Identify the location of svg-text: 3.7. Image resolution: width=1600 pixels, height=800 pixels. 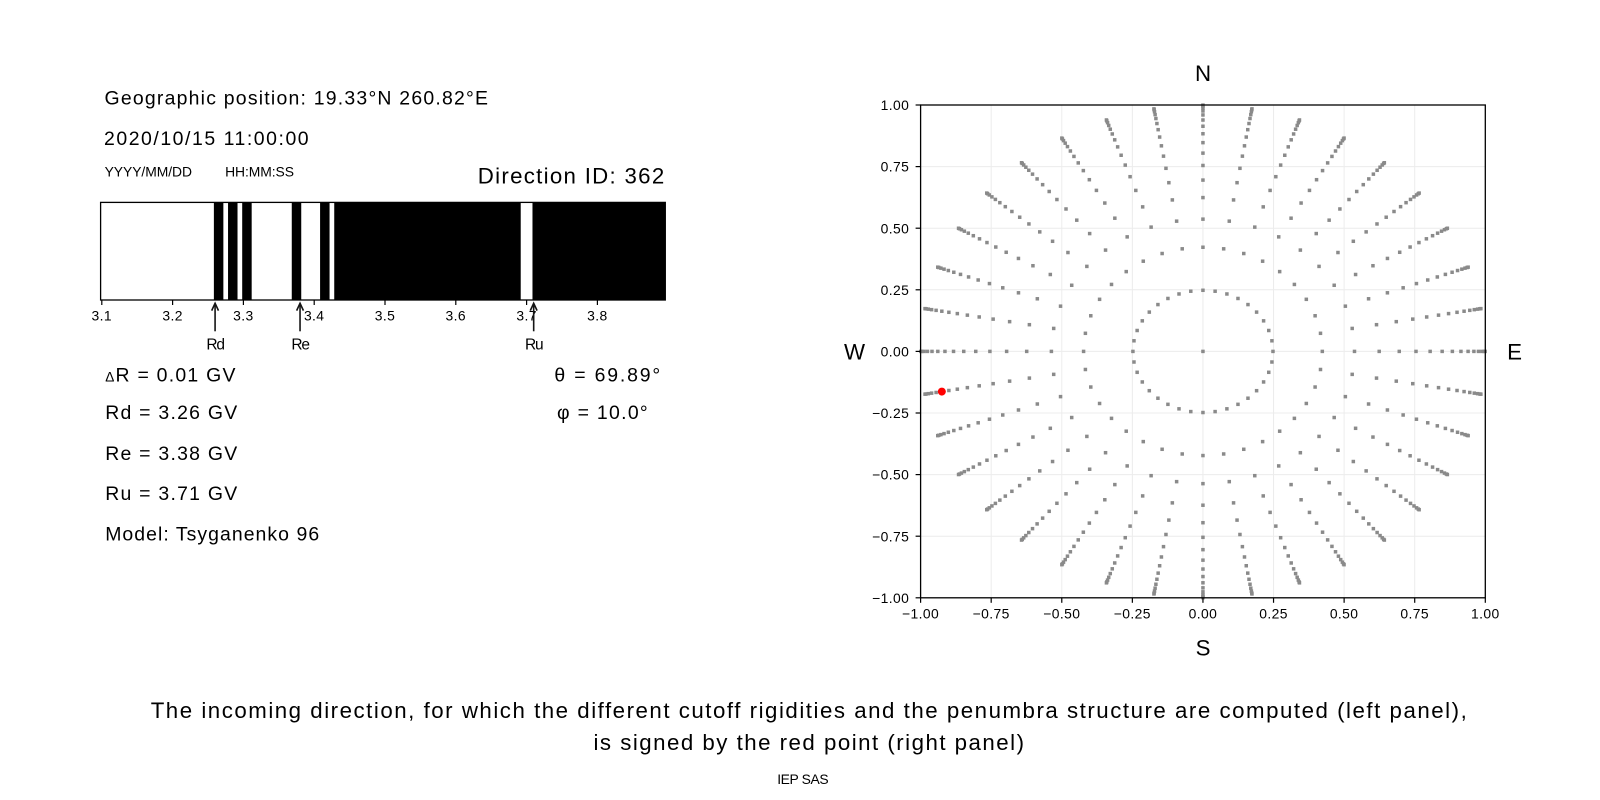
(526, 315).